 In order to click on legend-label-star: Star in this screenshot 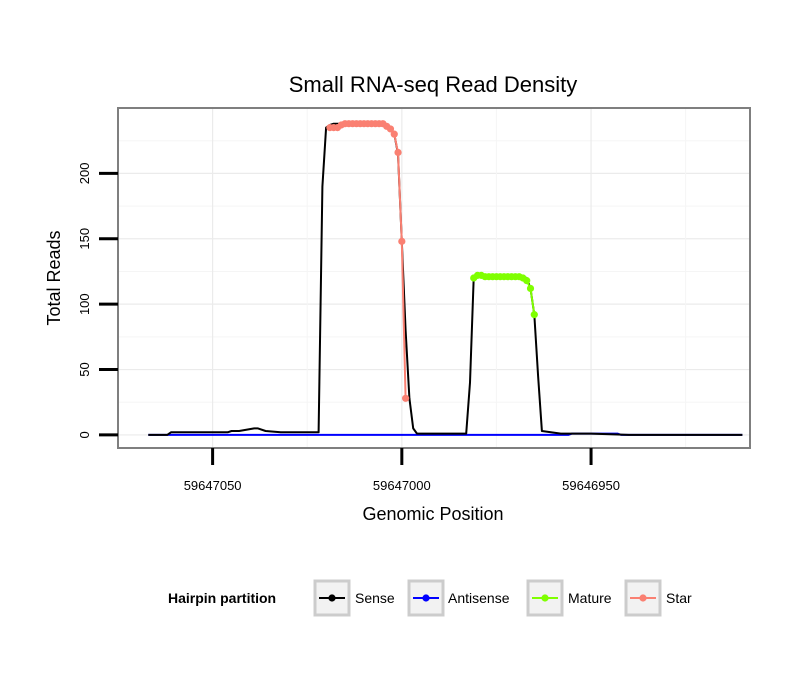, I will do `click(679, 598)`.